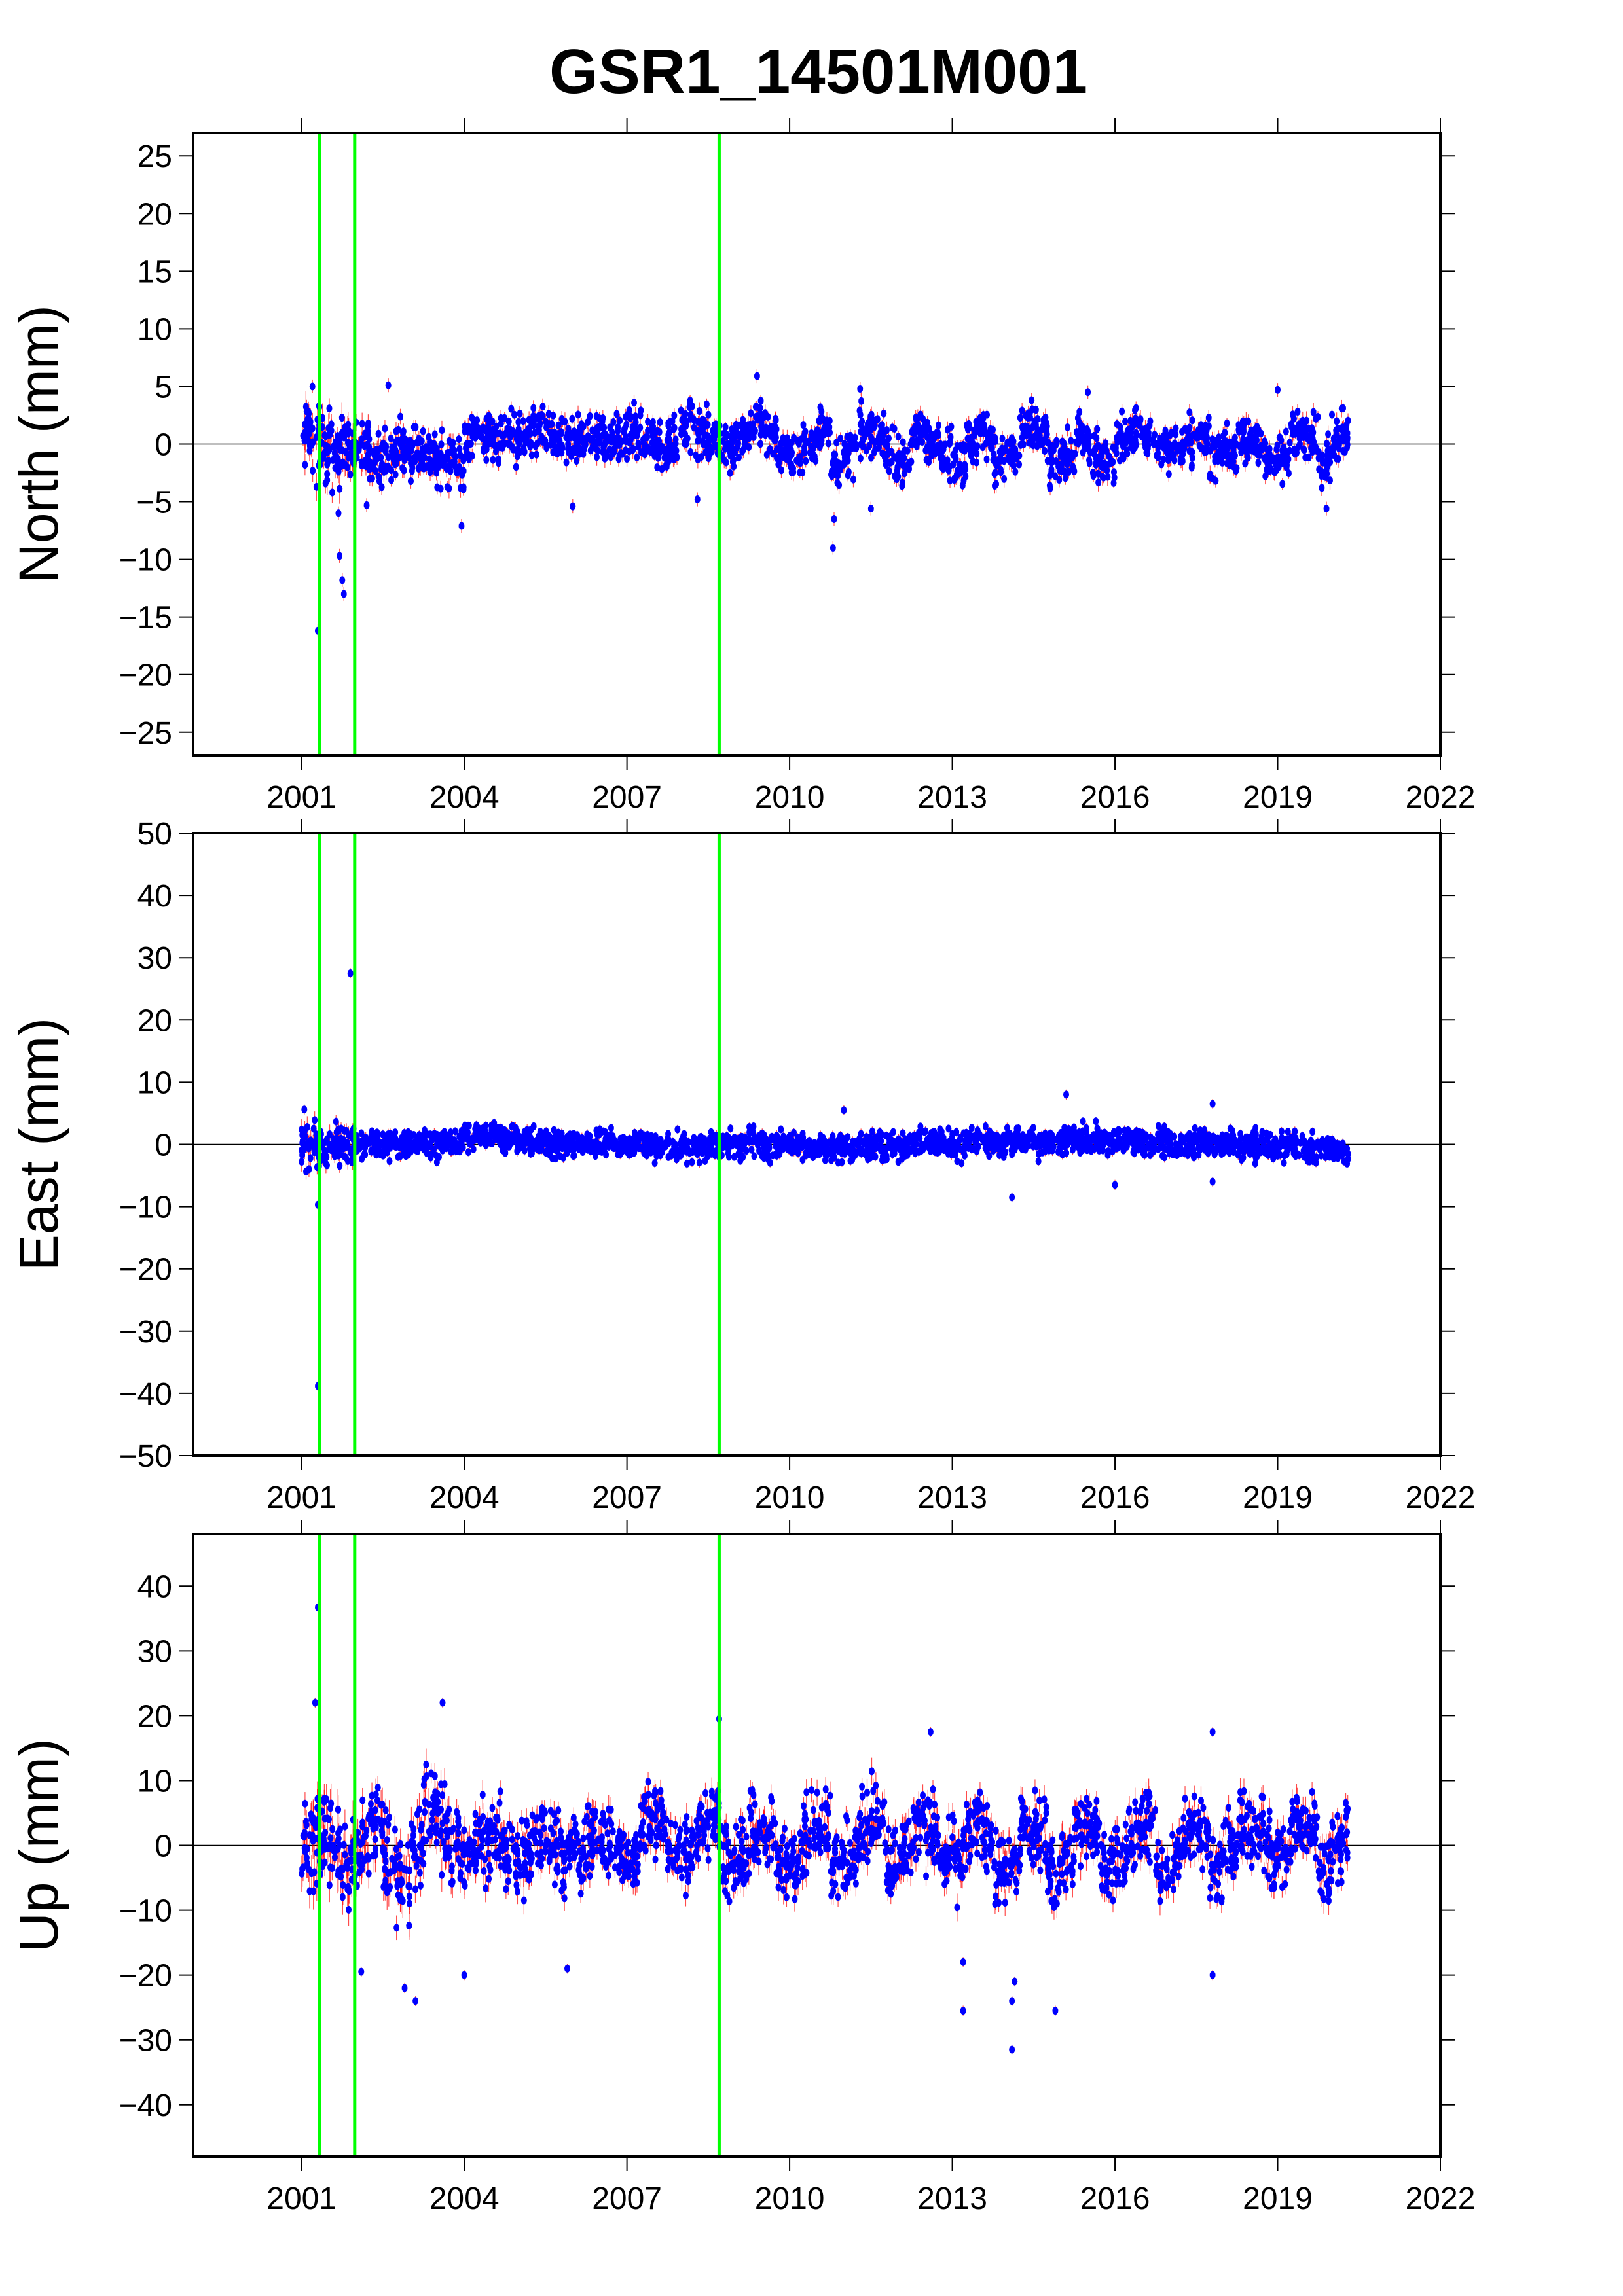 This screenshot has width=1623, height=2296. What do you see at coordinates (790, 797) in the screenshot?
I see `x-tick-label: 2010` at bounding box center [790, 797].